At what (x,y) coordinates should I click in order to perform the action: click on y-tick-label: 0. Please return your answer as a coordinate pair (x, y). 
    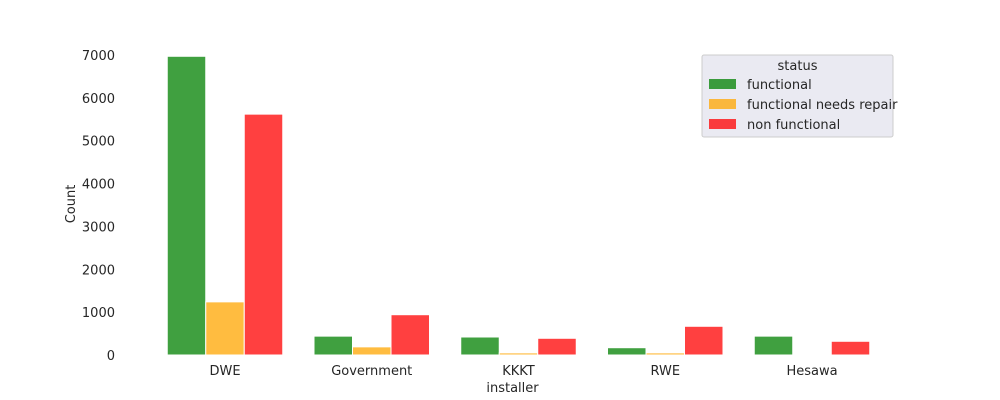
    Looking at the image, I should click on (111, 356).